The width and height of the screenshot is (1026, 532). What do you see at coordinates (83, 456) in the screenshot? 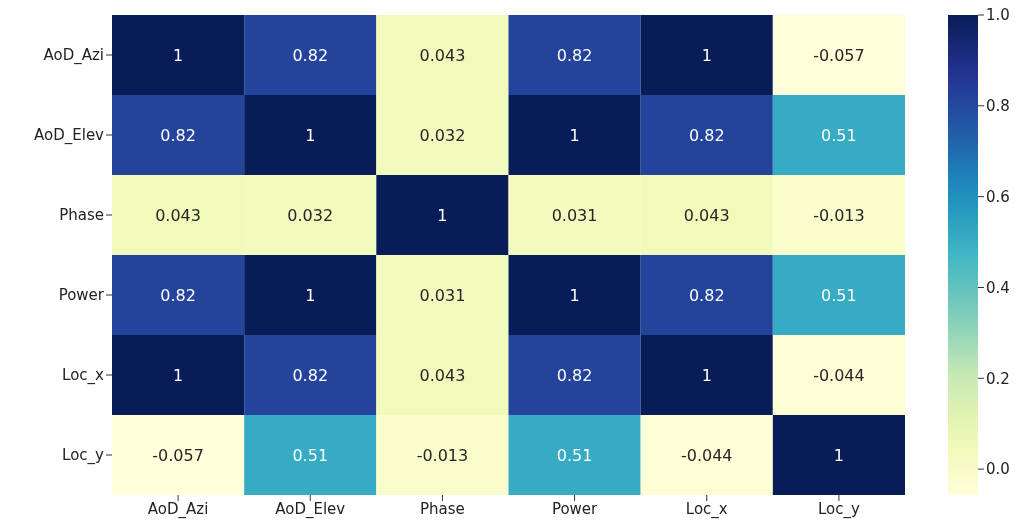
I see `y-tick-label: Loc_y` at bounding box center [83, 456].